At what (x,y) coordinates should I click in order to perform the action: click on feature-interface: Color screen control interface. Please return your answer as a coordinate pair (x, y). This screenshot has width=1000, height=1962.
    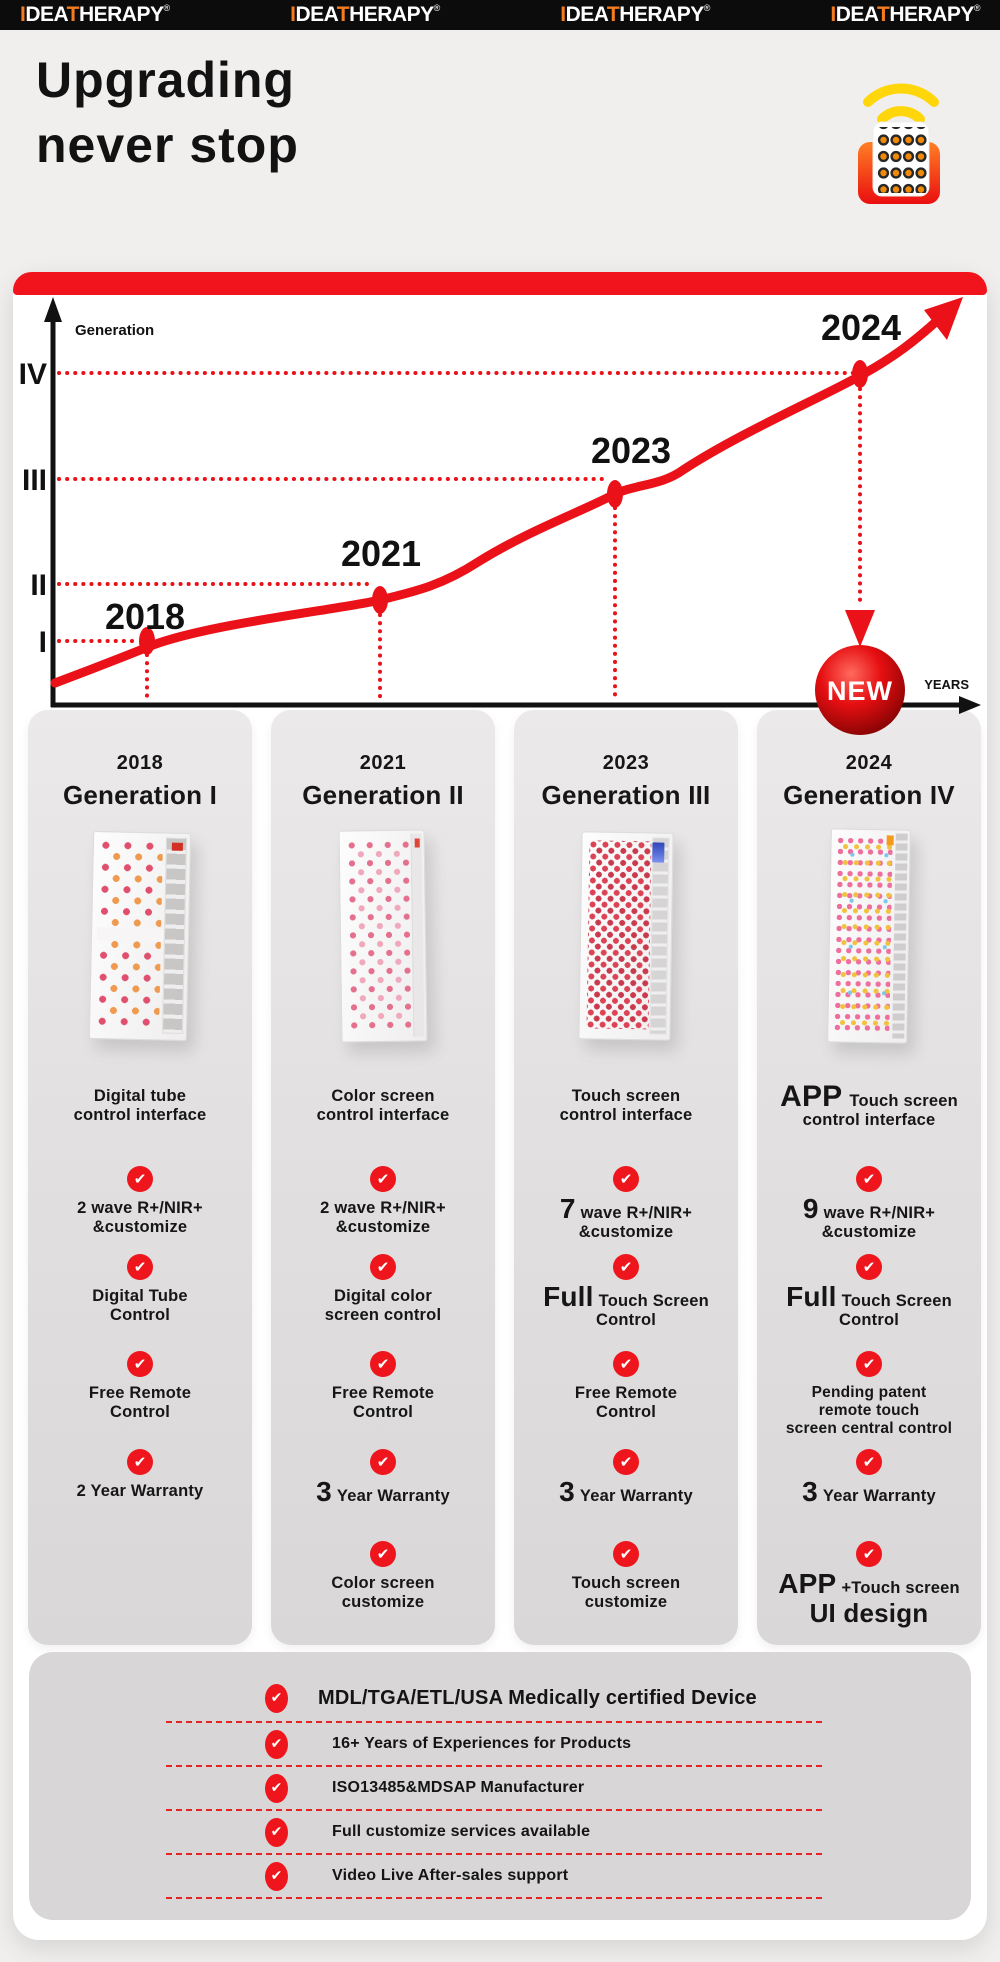
    Looking at the image, I should click on (383, 1105).